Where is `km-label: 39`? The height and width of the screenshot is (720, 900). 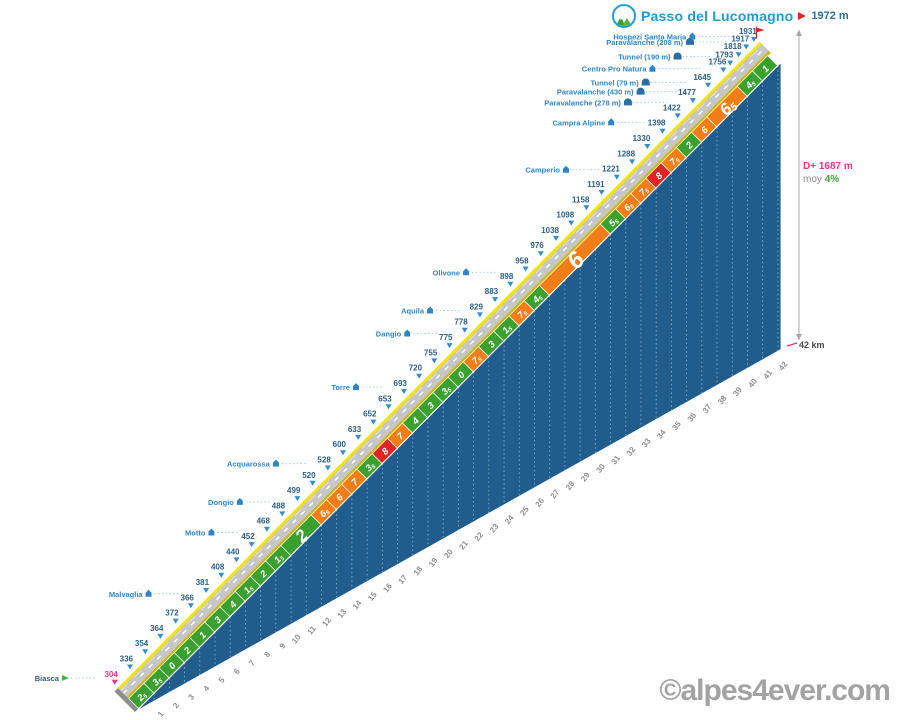
km-label: 39 is located at coordinates (737, 391).